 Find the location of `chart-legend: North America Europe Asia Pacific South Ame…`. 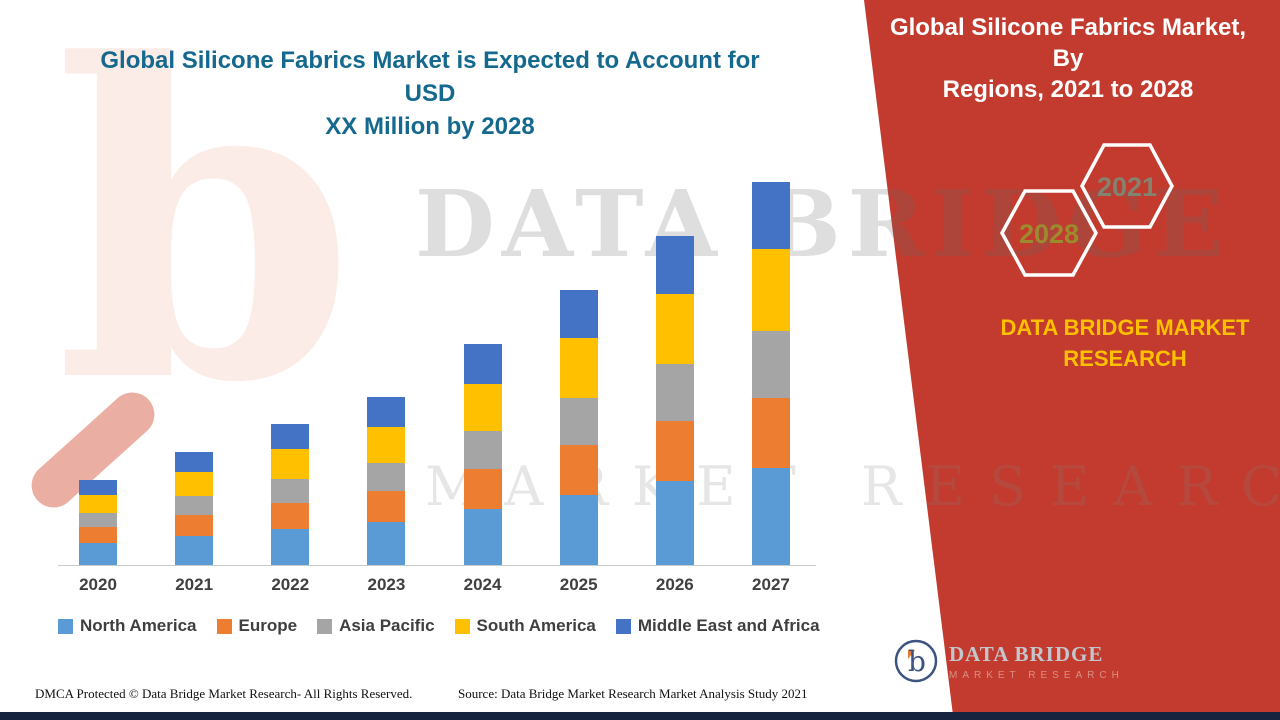

chart-legend: North America Europe Asia Pacific South Ame… is located at coordinates (439, 626).